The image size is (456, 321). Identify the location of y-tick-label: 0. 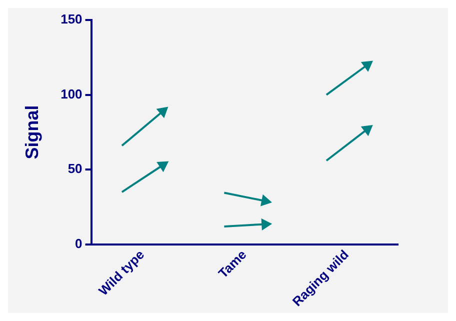
(78, 243).